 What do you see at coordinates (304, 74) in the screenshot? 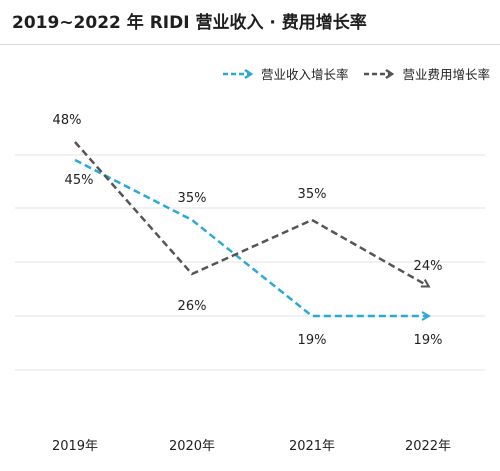
I see `legend-label-revenue: 营业收入增长率` at bounding box center [304, 74].